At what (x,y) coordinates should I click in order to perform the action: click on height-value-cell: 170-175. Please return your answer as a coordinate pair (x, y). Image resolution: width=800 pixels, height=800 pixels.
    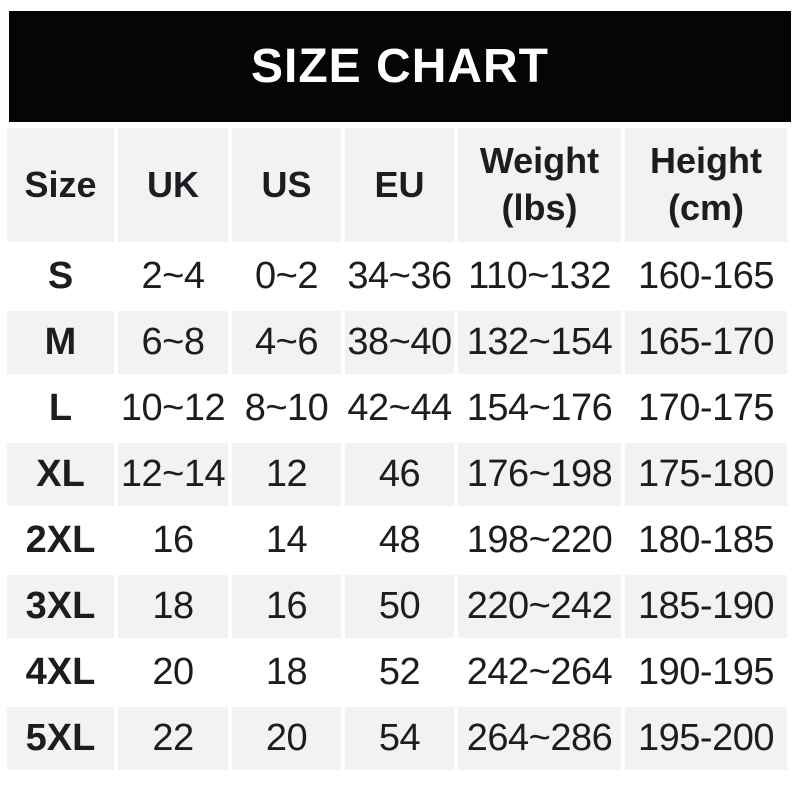
    Looking at the image, I should click on (706, 408).